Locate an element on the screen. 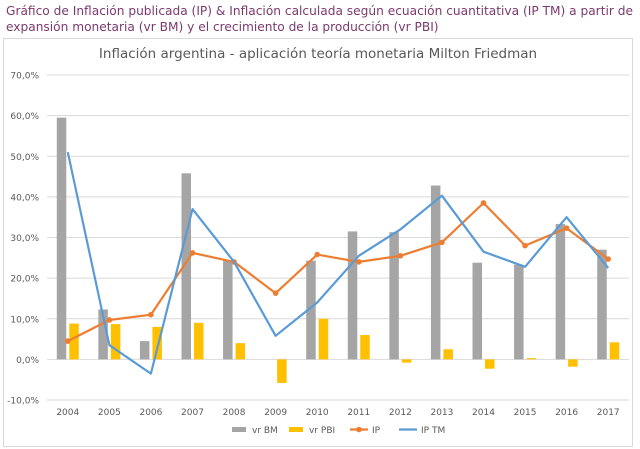 This screenshot has height=449, width=640. x-tick-label: 2016 is located at coordinates (566, 413).